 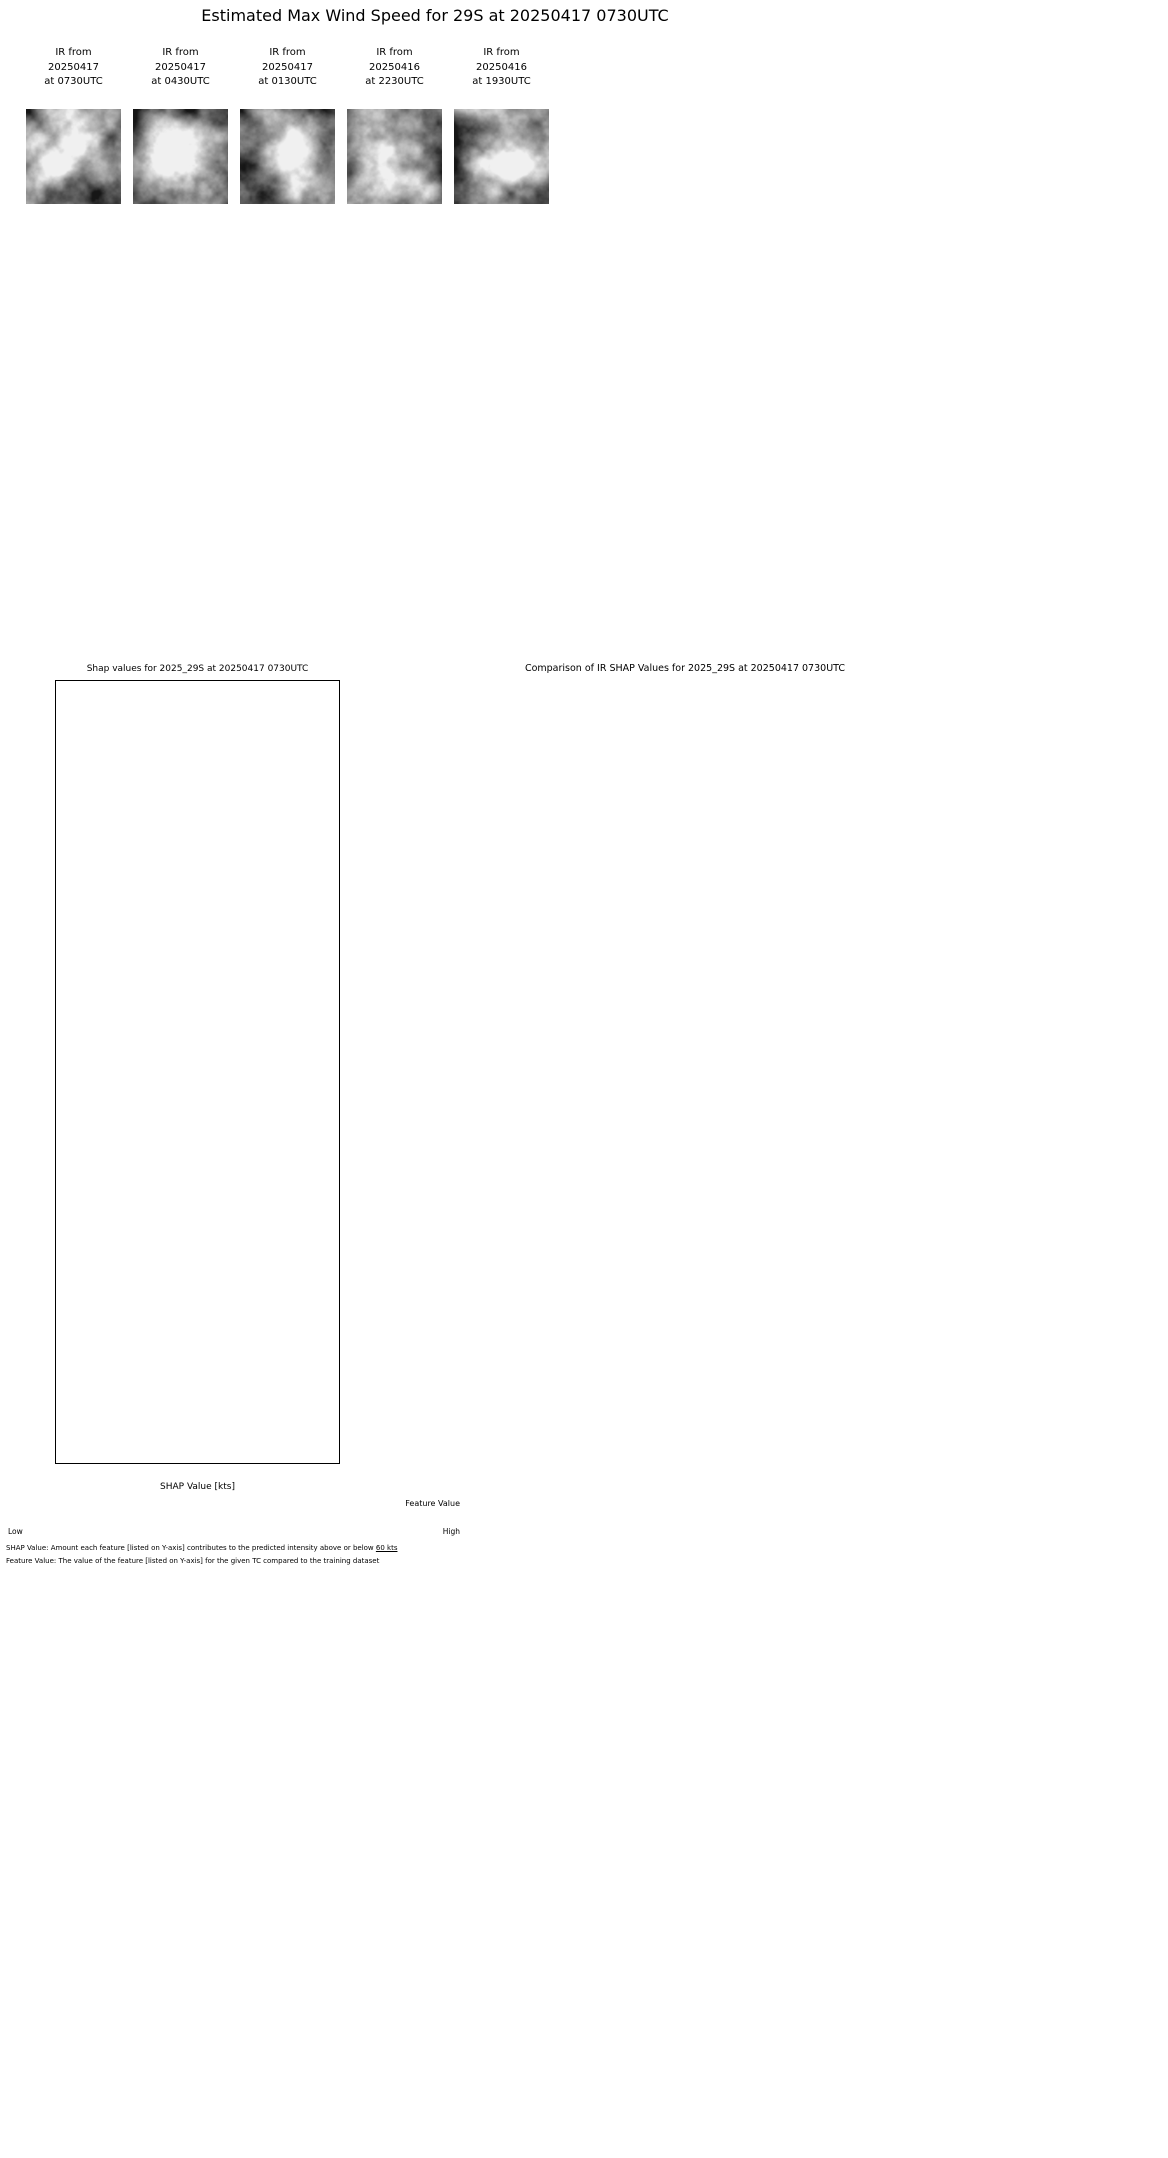 I want to click on dotplot-annotations, so click(x=407, y=1072).